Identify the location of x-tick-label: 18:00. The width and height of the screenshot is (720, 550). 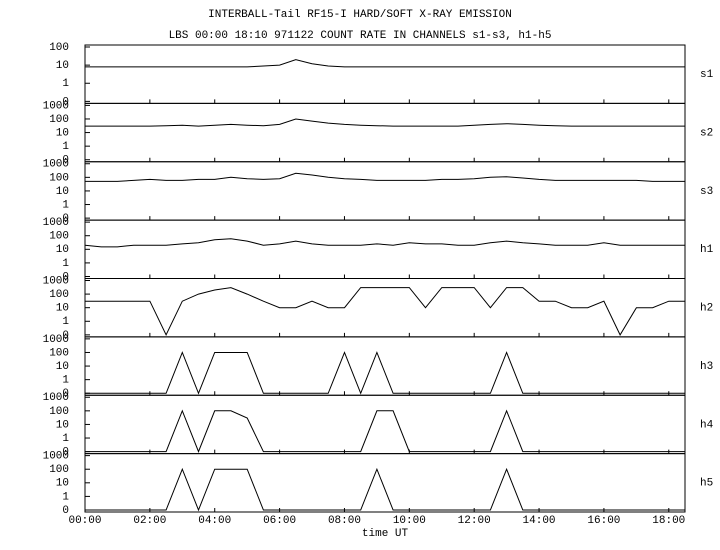
(668, 521).